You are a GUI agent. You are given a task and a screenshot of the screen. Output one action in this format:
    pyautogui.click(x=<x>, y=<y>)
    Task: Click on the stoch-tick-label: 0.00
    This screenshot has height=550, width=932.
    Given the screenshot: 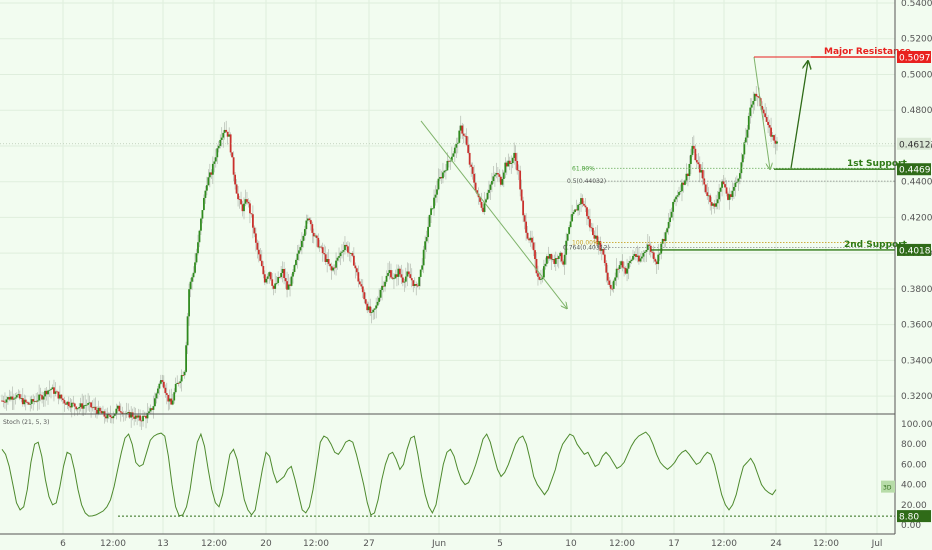 What is the action you would take?
    pyautogui.click(x=911, y=526)
    